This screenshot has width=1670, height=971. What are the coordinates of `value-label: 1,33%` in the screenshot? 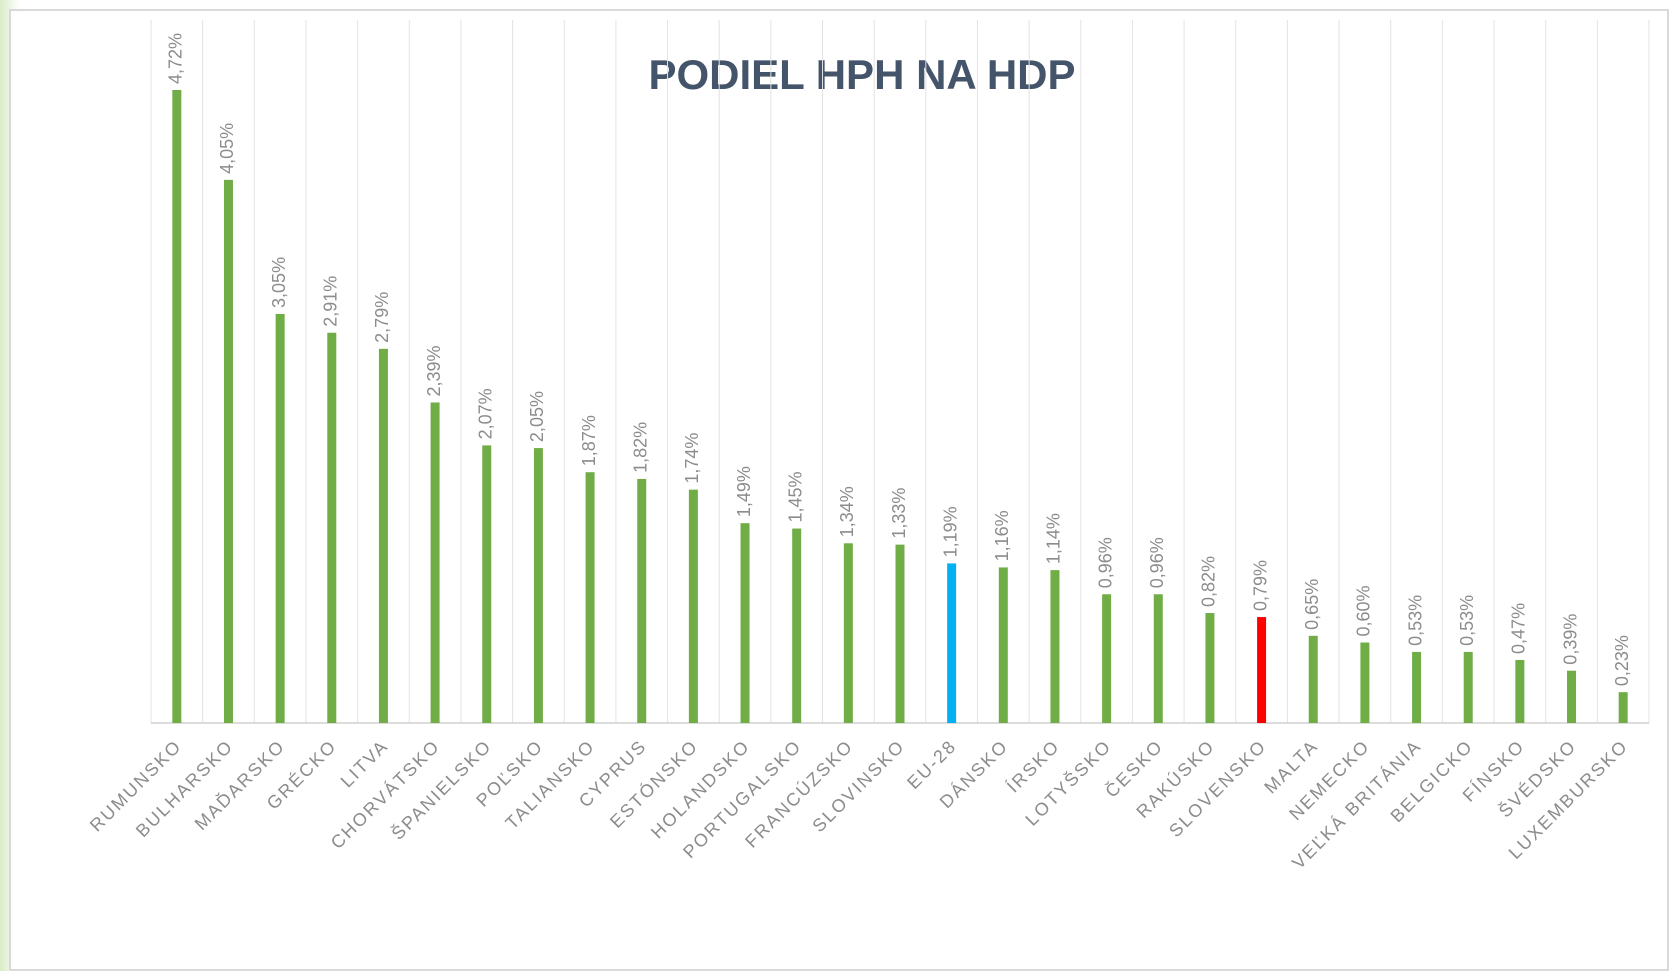 It's located at (899, 513).